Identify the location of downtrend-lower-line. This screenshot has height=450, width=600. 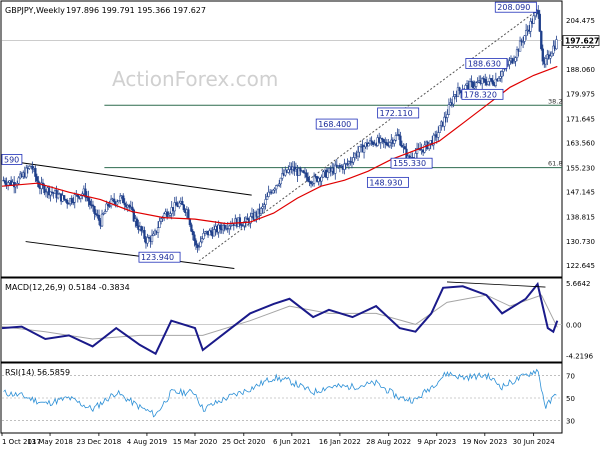
(130, 255).